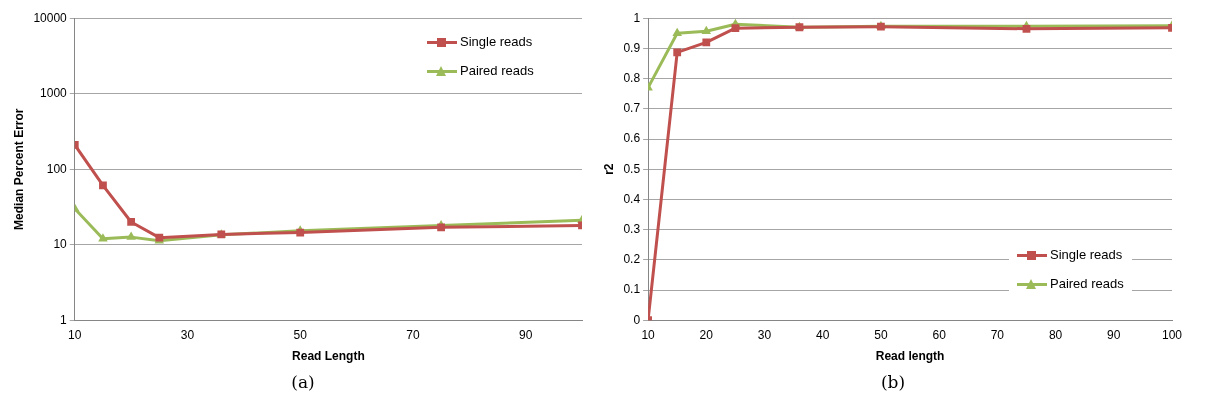  Describe the element at coordinates (910, 356) in the screenshot. I see `x-axis-title: Read length` at that location.